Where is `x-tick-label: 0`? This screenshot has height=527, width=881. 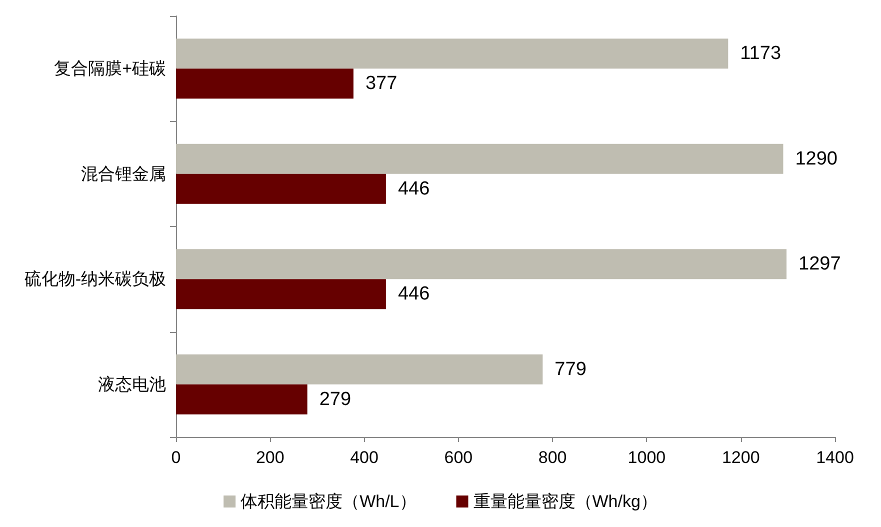
x-tick-label: 0 is located at coordinates (176, 457).